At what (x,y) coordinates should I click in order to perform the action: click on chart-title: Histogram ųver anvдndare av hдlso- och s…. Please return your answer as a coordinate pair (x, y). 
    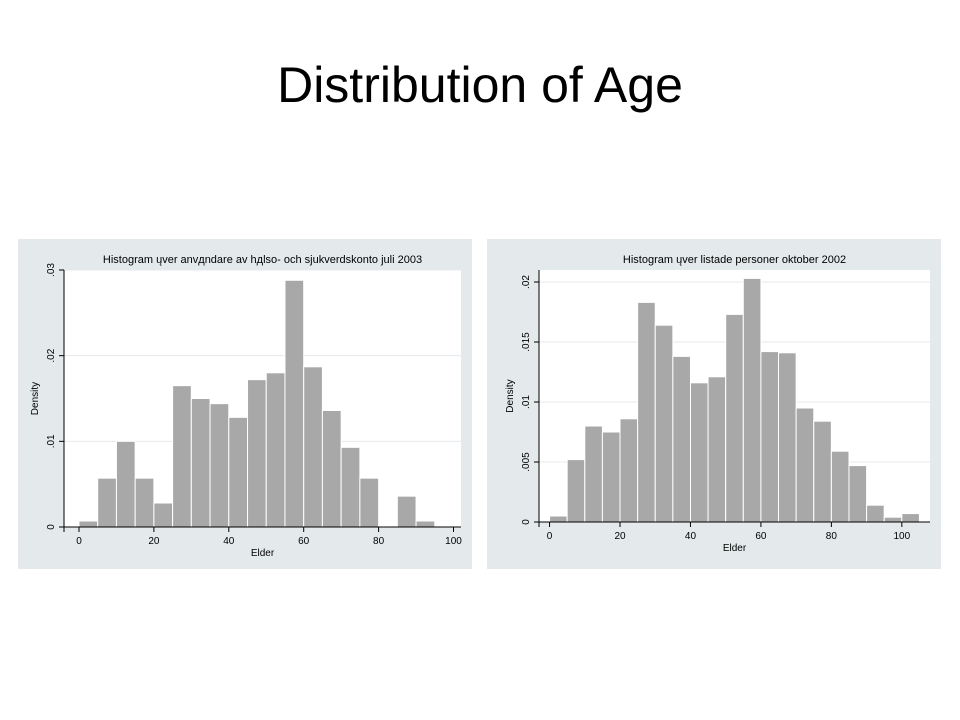
    Looking at the image, I should click on (262, 260).